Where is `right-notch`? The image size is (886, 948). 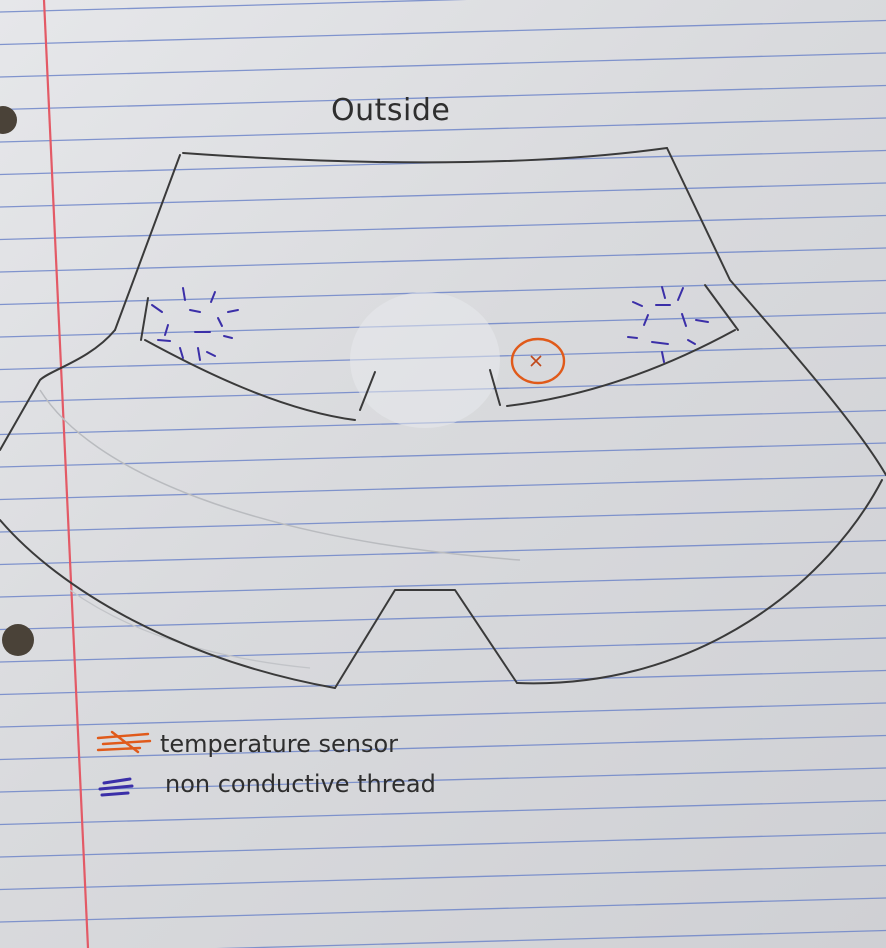 right-notch is located at coordinates (495, 387).